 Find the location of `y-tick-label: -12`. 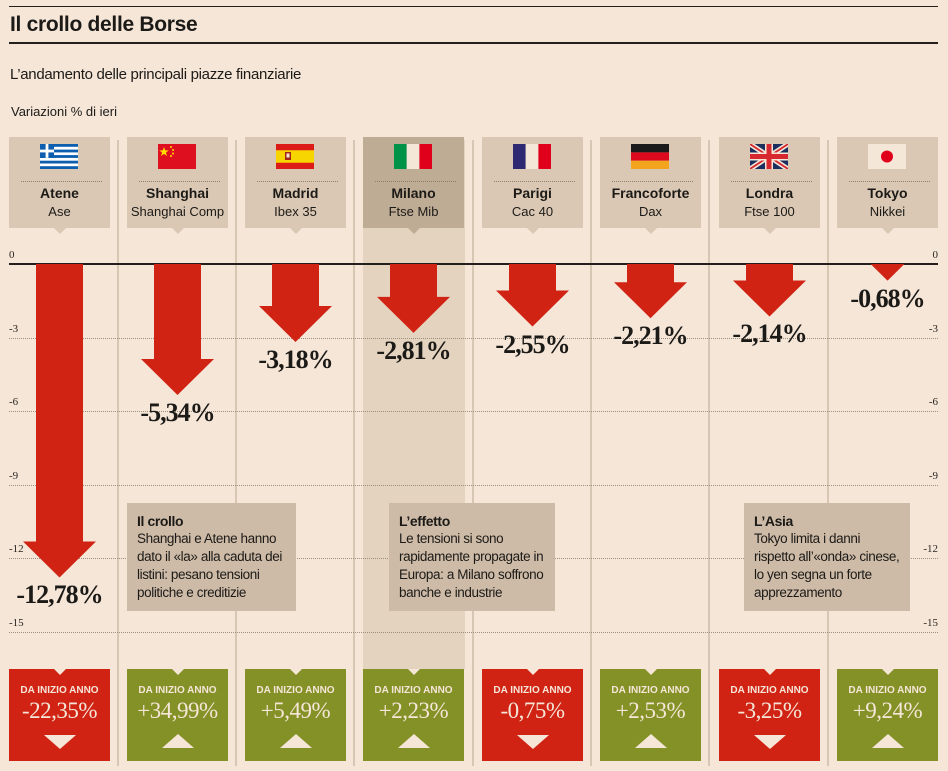

y-tick-label: -12 is located at coordinates (930, 549).